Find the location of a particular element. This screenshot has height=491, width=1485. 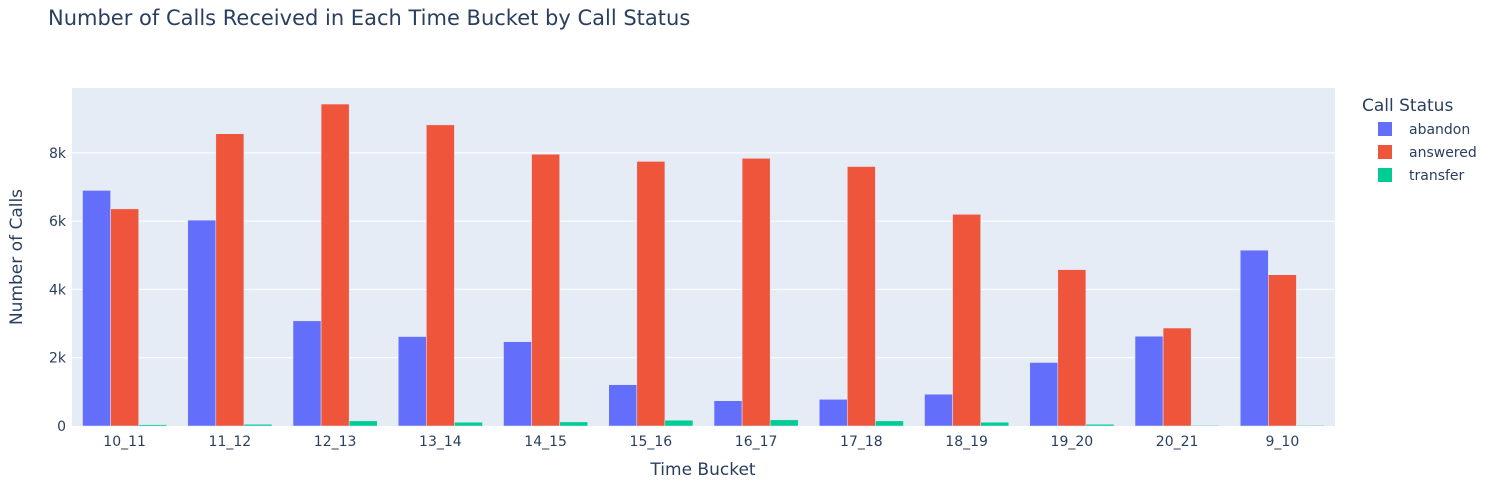

x-tick-label: 16_17 is located at coordinates (756, 442).